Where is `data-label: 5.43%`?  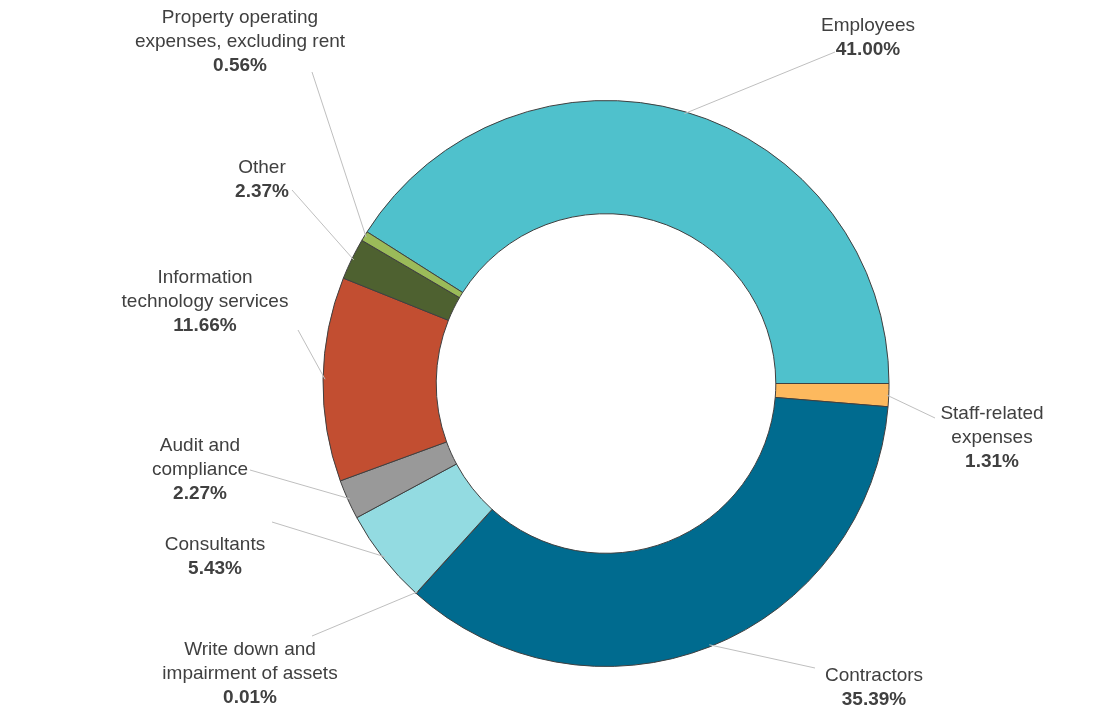 data-label: 5.43% is located at coordinates (215, 567).